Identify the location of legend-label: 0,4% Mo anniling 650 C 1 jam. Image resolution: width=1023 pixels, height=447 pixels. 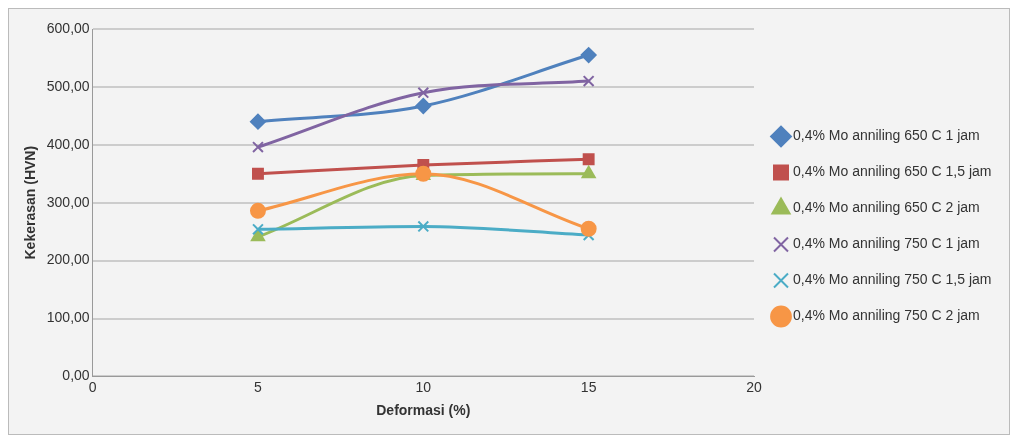
(886, 135).